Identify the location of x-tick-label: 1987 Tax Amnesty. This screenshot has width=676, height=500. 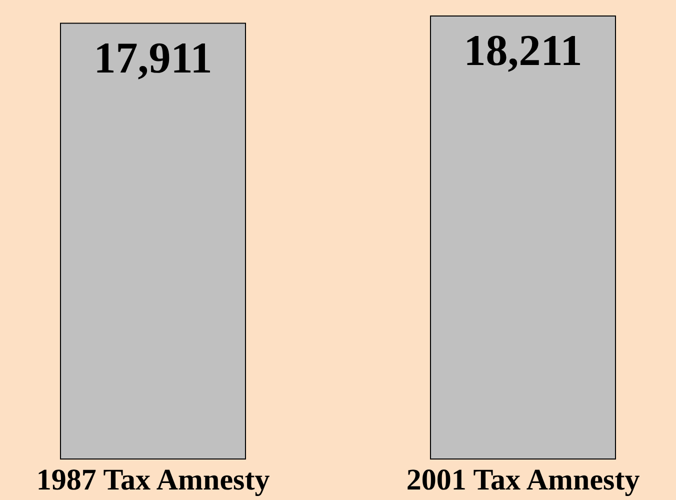
(153, 480).